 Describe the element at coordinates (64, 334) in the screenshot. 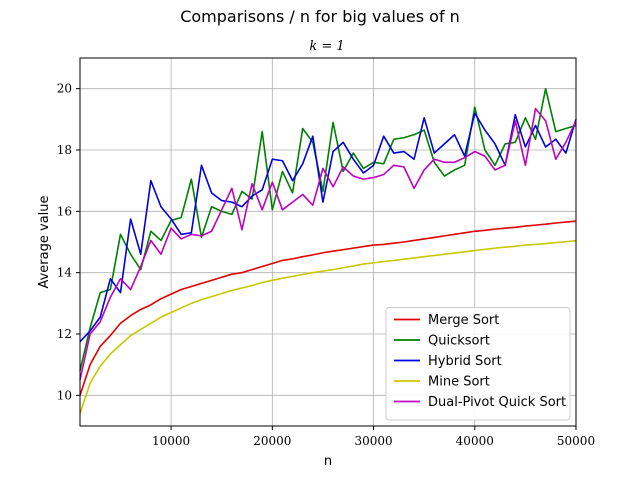

I see `y-tick-label: 12` at that location.